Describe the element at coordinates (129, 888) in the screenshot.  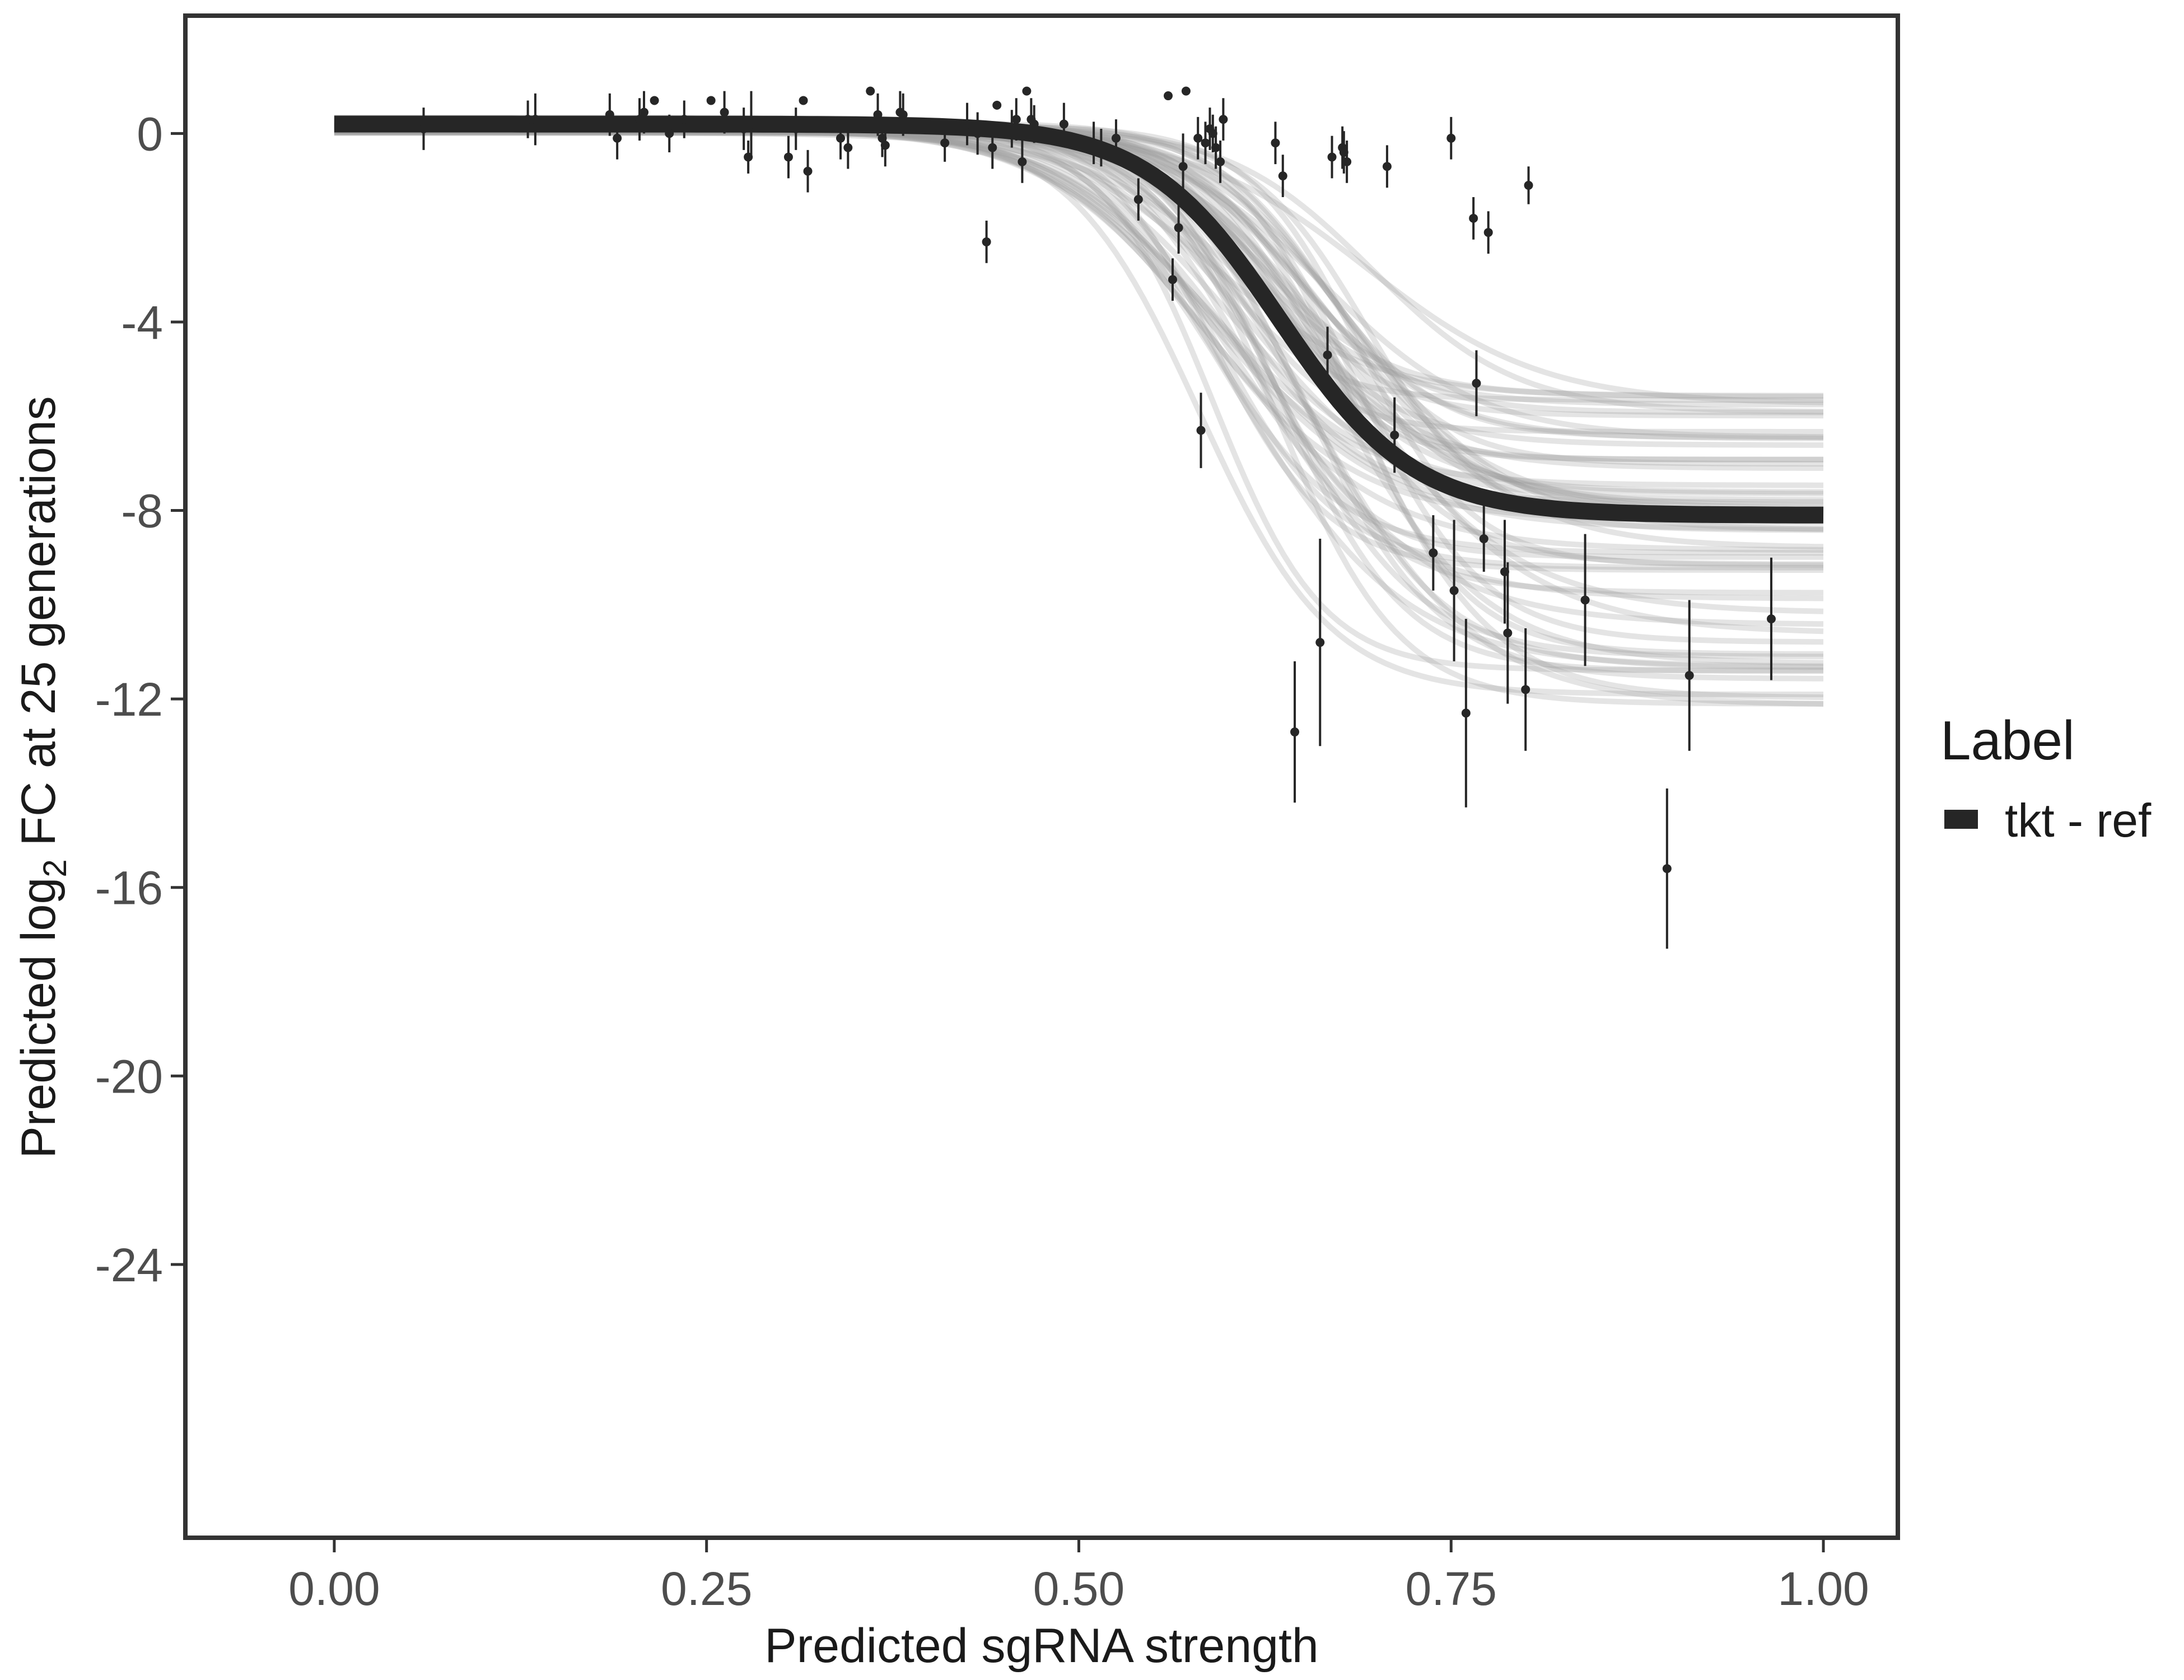
I see `y-tick-label: -16` at that location.